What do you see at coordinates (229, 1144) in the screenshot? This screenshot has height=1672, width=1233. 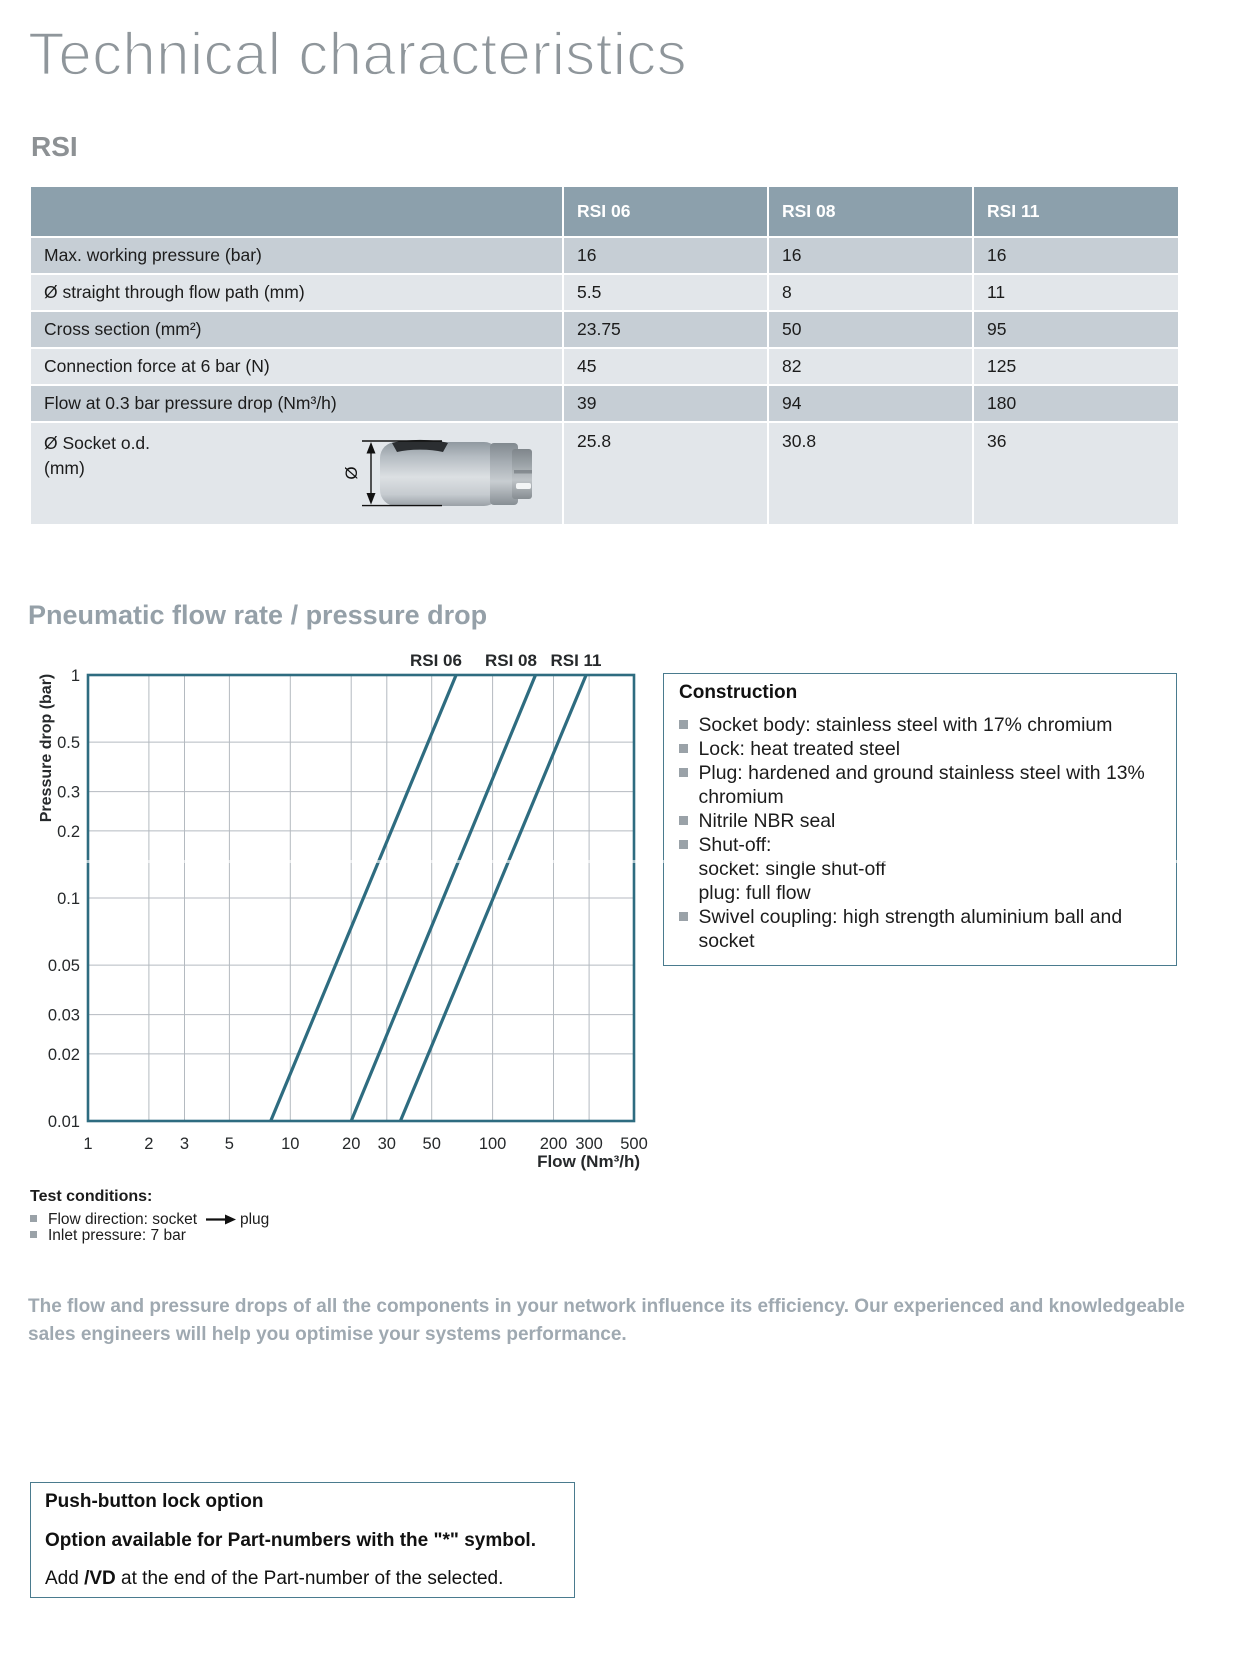 I see `svg-text: 5` at bounding box center [229, 1144].